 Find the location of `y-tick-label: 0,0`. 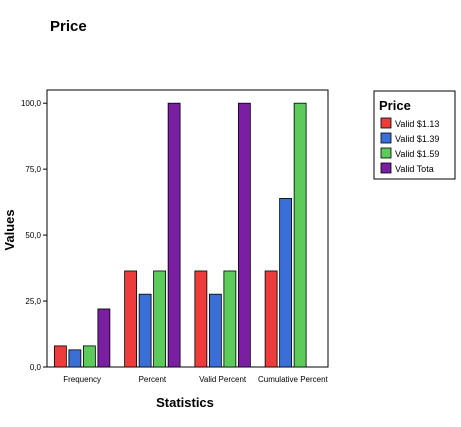

y-tick-label: 0,0 is located at coordinates (36, 367).